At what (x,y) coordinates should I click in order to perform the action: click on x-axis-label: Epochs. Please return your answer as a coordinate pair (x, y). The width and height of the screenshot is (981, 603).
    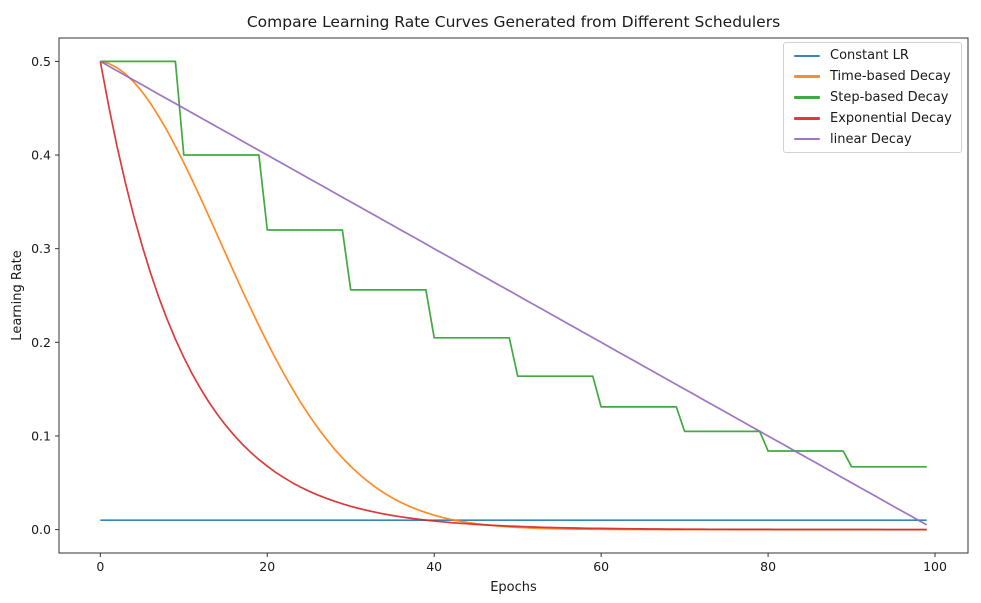
    Looking at the image, I should click on (513, 587).